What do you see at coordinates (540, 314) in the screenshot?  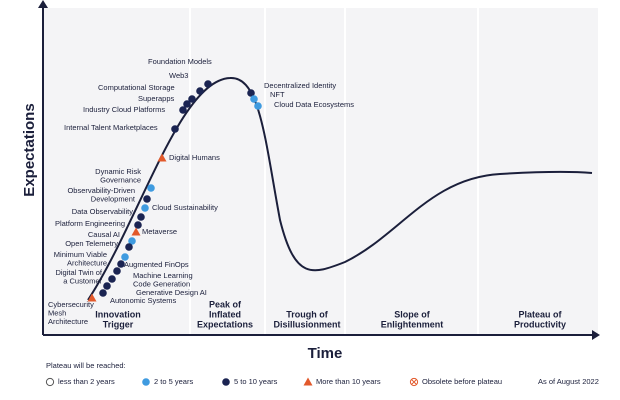 I see `phase-label: Plateau of` at bounding box center [540, 314].